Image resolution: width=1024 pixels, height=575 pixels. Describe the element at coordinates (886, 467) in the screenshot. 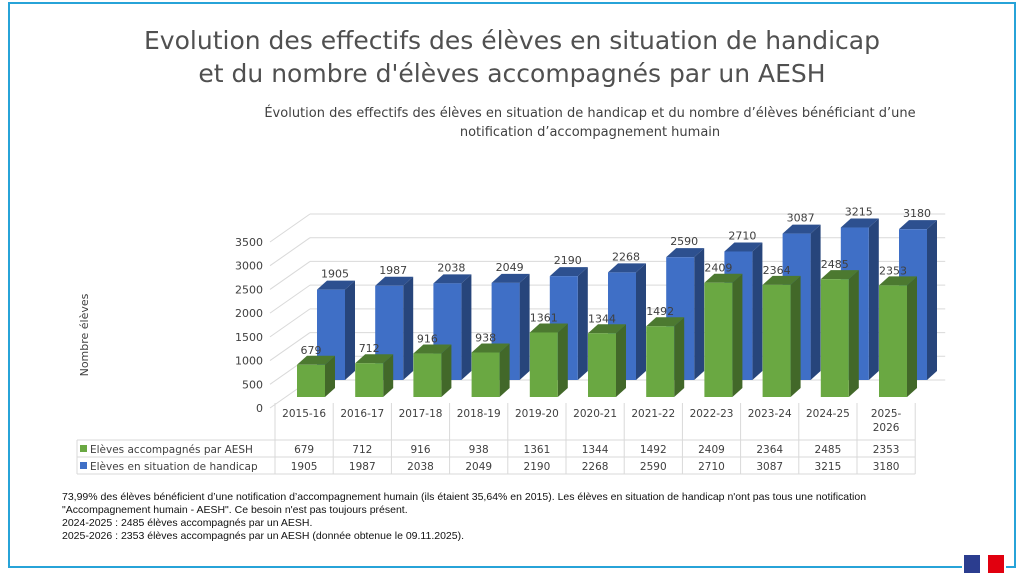

I see `table-cell: 3180` at that location.